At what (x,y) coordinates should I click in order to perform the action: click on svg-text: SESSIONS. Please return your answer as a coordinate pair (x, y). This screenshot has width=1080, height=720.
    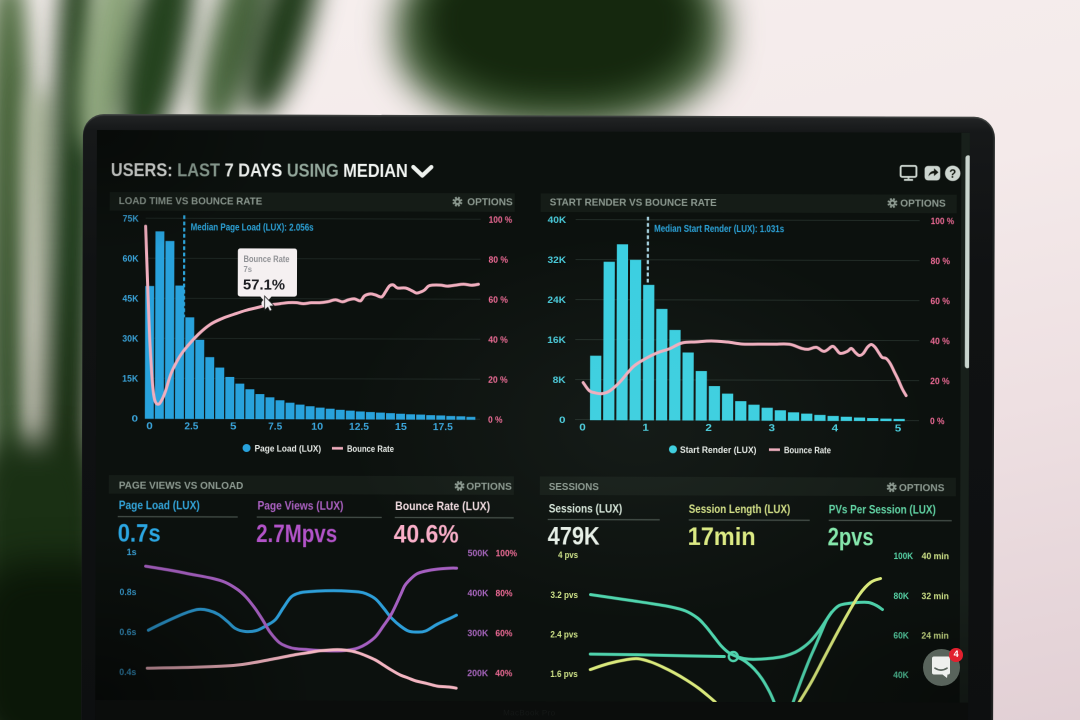
    Looking at the image, I should click on (574, 487).